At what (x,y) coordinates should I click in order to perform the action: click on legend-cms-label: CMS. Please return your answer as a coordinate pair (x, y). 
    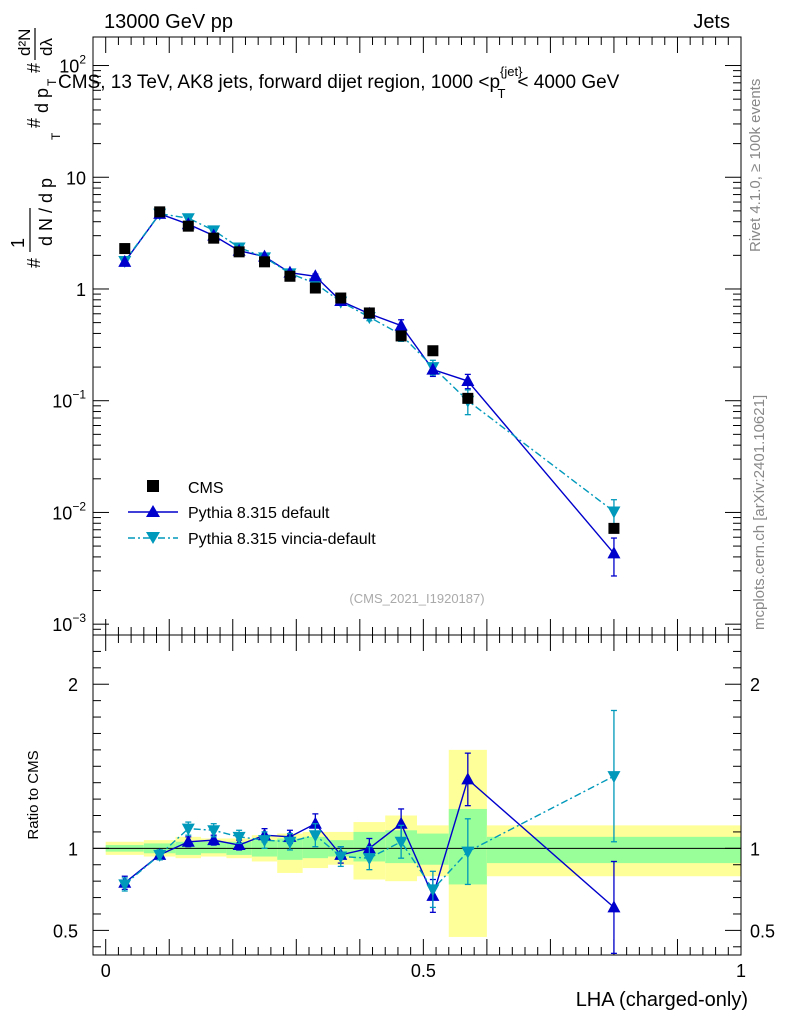
    Looking at the image, I should click on (206, 488).